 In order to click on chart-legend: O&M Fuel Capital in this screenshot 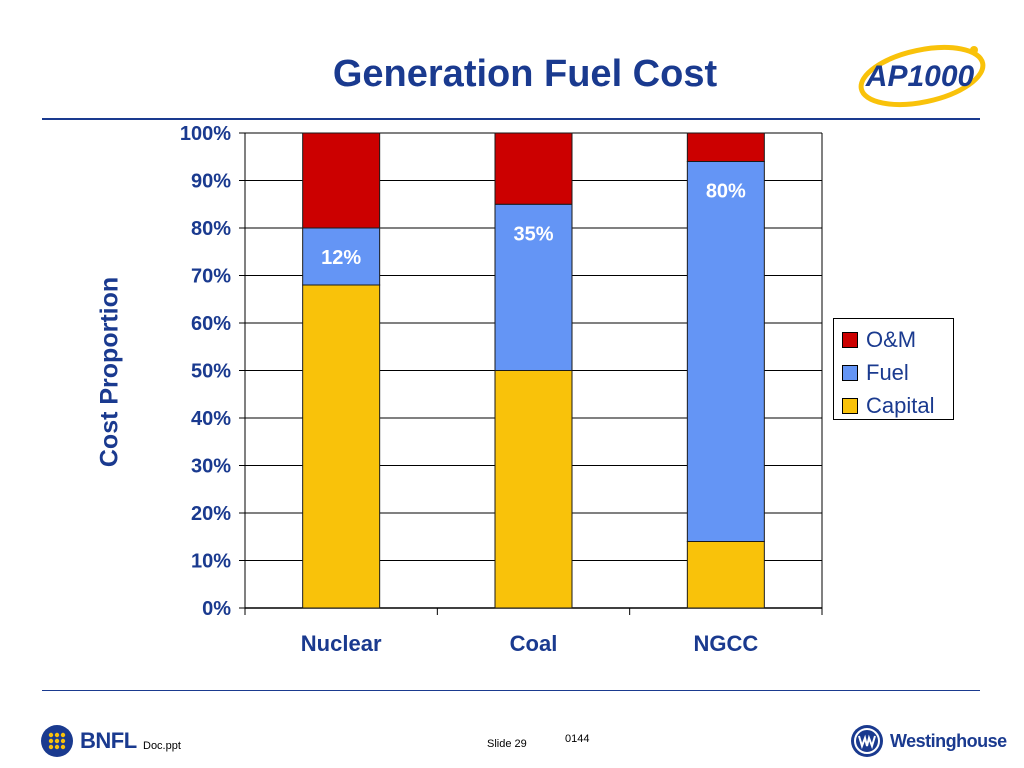, I will do `click(893, 369)`.